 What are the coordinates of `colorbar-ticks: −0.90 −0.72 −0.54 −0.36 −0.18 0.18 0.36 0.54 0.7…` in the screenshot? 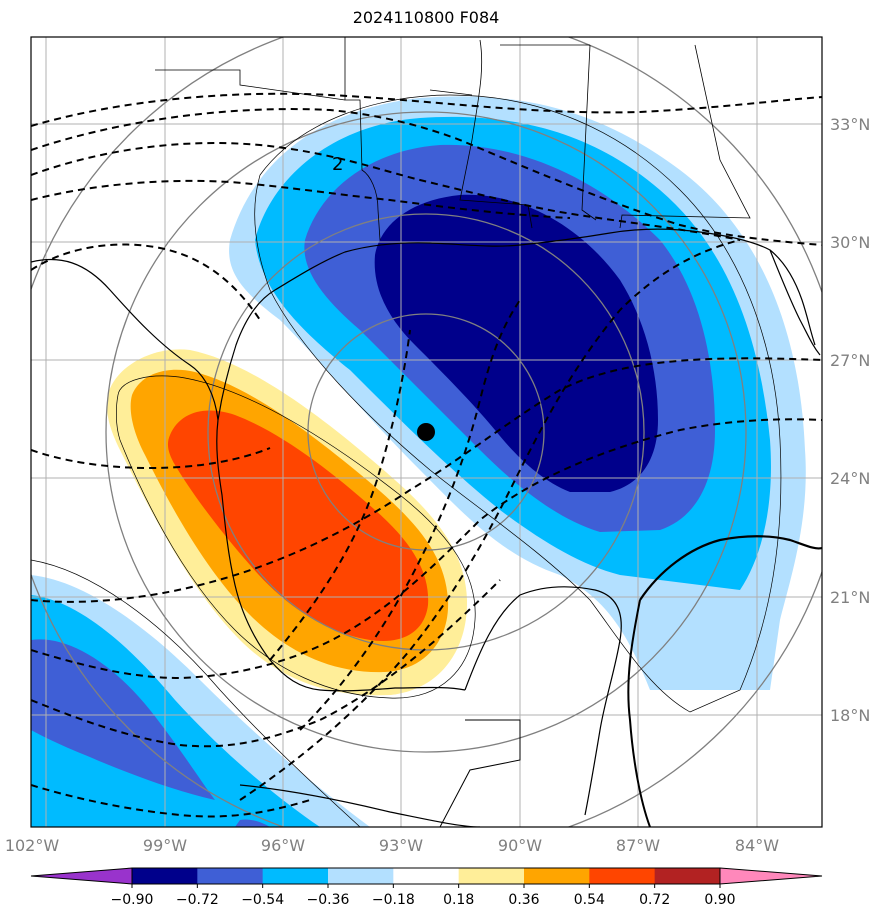 It's located at (423, 896).